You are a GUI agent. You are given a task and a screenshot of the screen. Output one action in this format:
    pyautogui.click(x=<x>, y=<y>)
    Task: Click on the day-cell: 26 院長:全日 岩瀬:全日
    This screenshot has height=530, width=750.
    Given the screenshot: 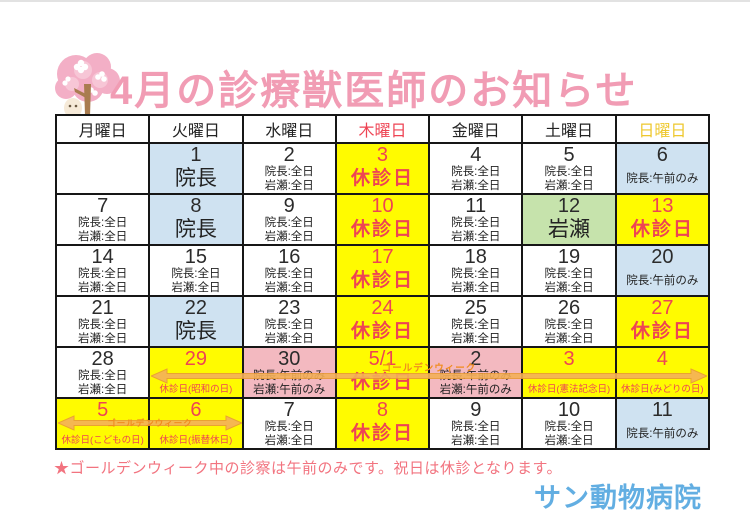 What is the action you would take?
    pyautogui.click(x=569, y=321)
    